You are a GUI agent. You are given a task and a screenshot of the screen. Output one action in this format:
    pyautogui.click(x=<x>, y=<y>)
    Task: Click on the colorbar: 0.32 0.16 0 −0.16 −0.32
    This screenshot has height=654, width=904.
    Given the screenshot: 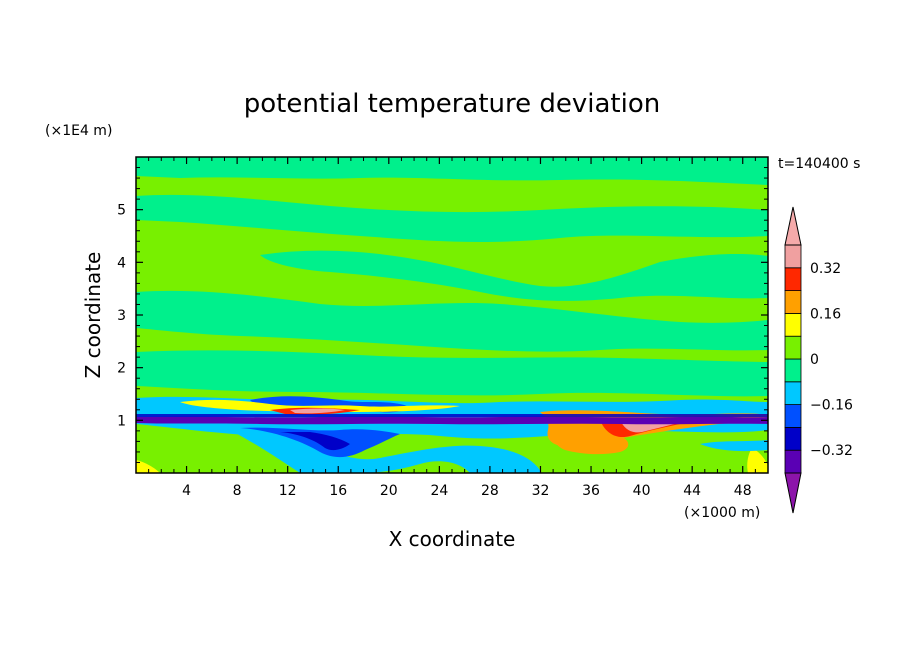 What is the action you would take?
    pyautogui.click(x=818, y=360)
    